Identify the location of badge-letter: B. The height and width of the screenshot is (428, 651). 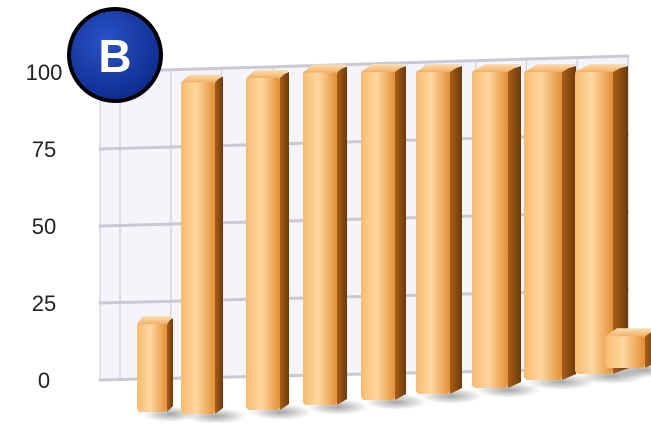
(114, 56).